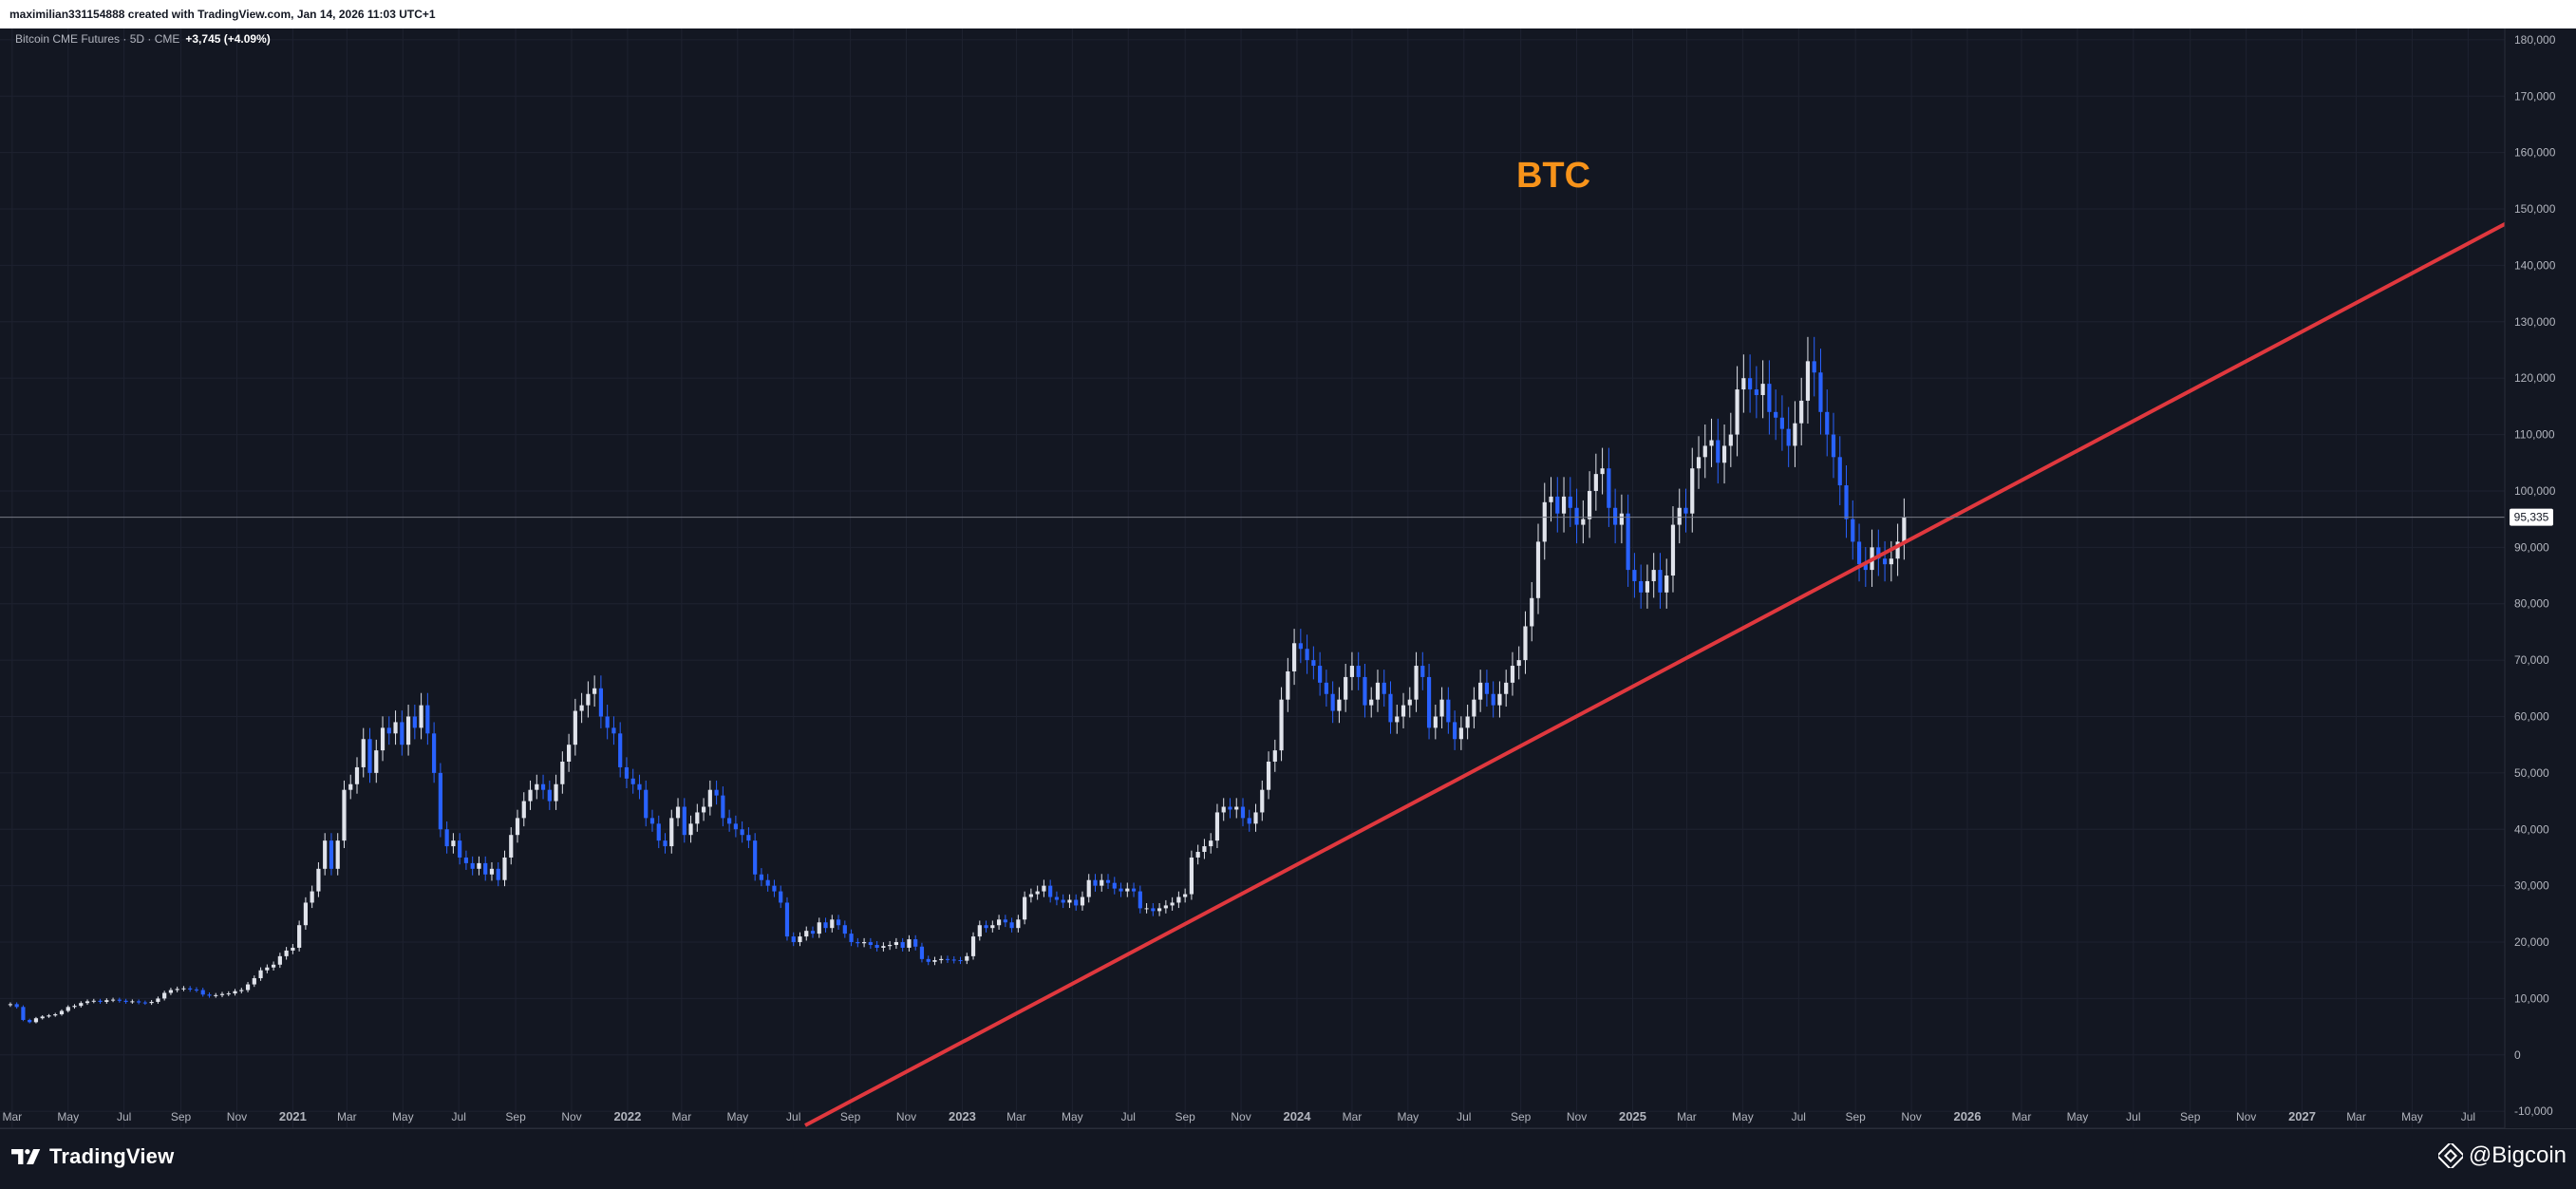  Describe the element at coordinates (2531, 517) in the screenshot. I see `current-price-badge: 95,335` at that location.